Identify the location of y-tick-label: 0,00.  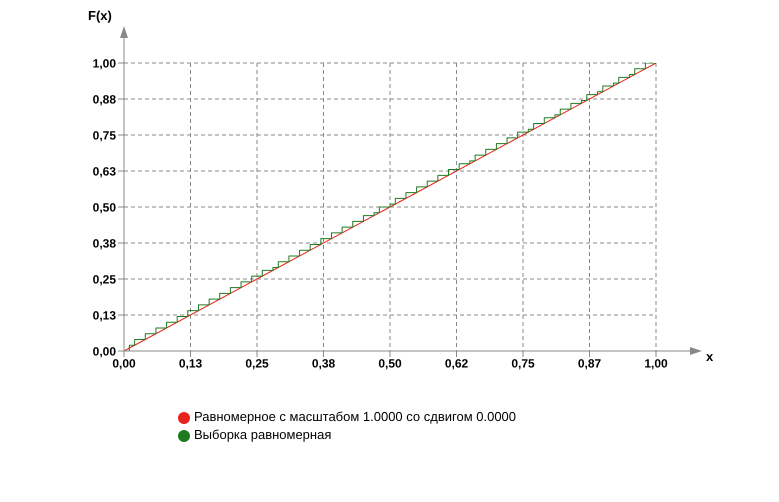
(104, 351).